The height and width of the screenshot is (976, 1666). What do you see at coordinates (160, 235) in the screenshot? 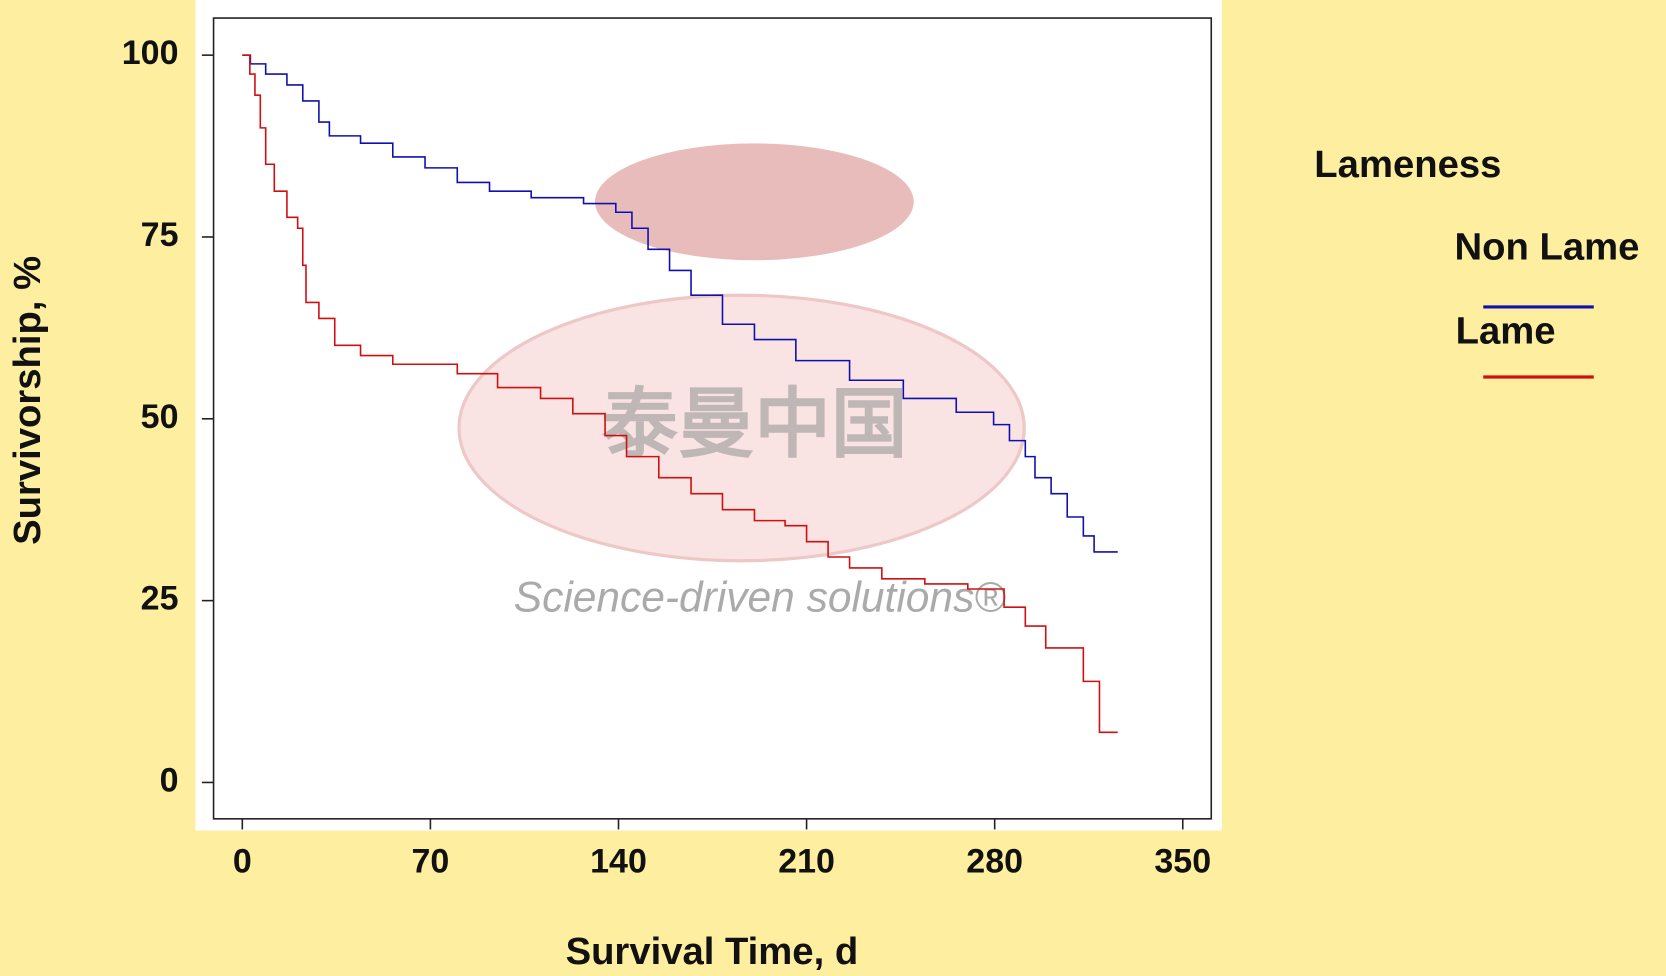
I see `y-tick-label: 75` at bounding box center [160, 235].